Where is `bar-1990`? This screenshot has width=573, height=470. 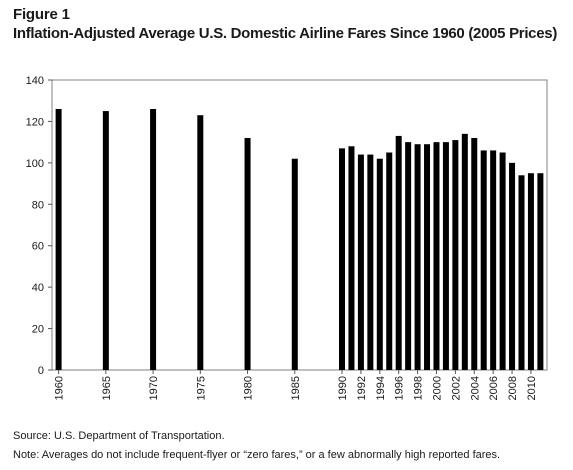 bar-1990 is located at coordinates (342, 259).